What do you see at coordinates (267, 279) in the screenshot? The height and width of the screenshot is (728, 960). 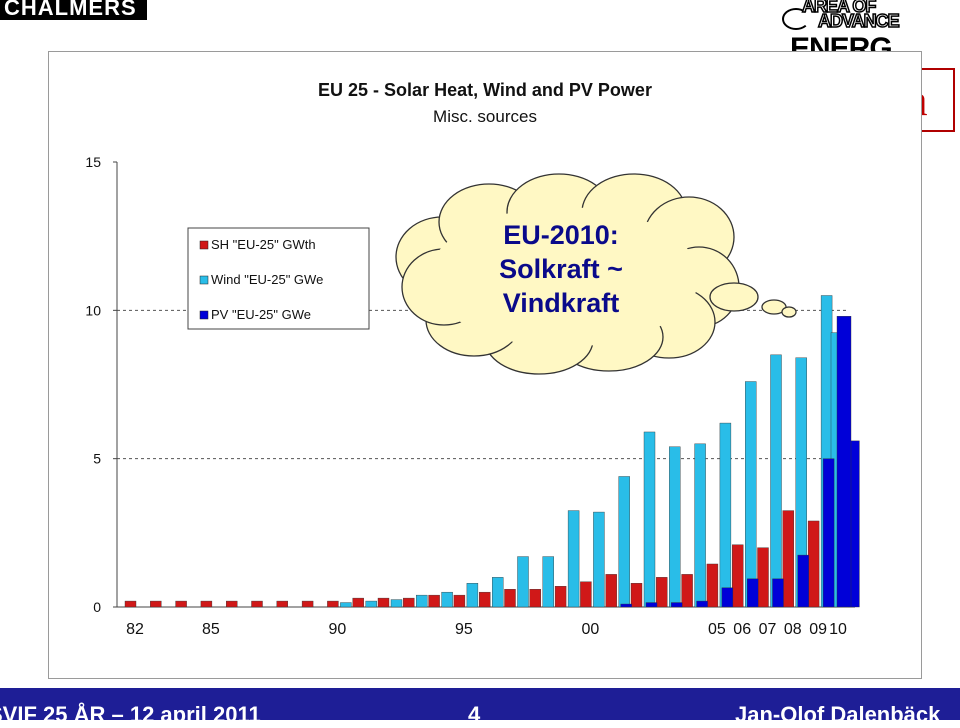 I see `legend-label: Wind "EU-25" GWe` at bounding box center [267, 279].